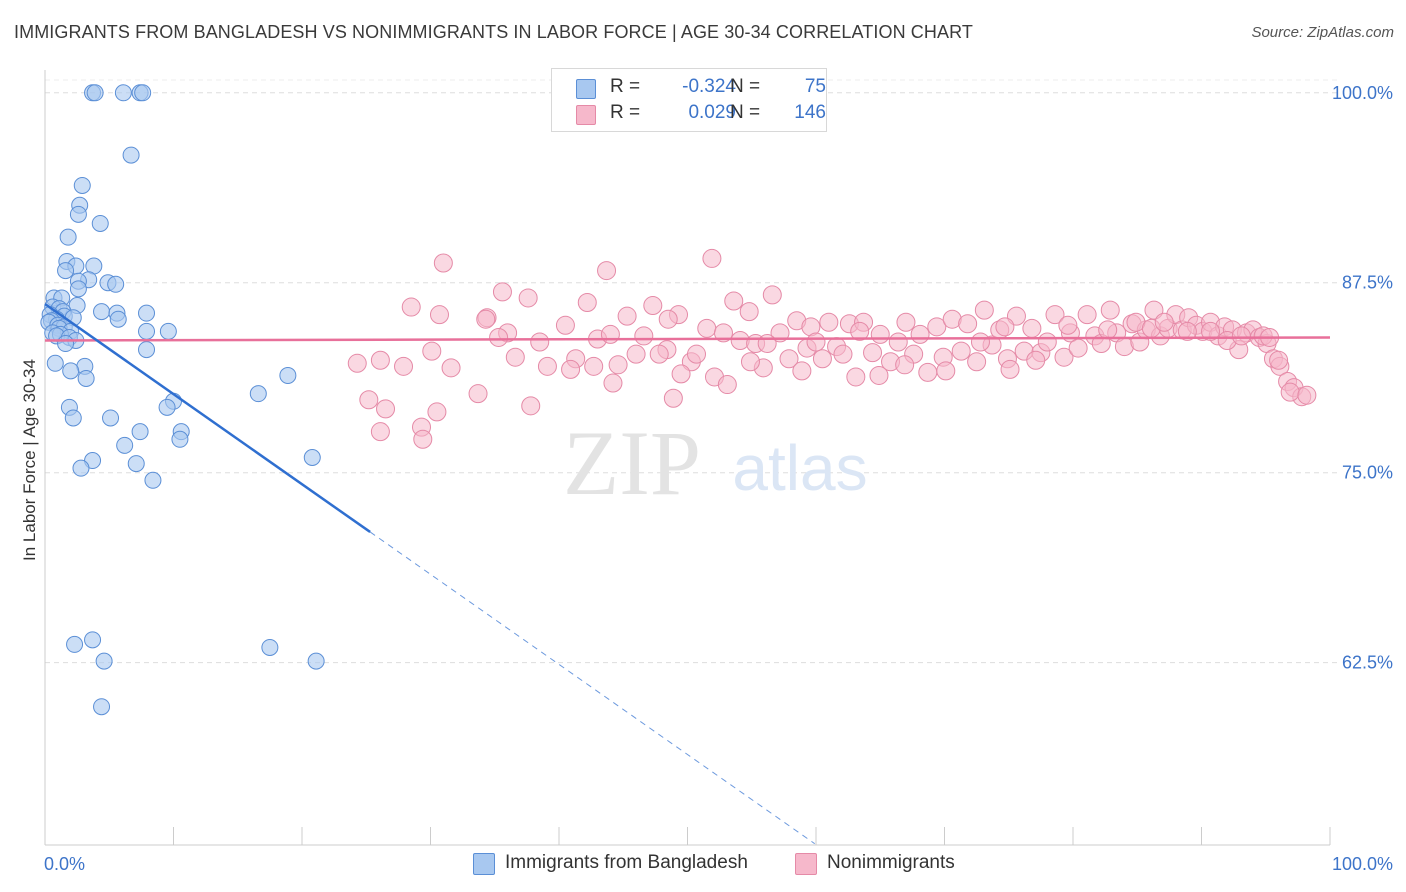 The image size is (1406, 892). Describe the element at coordinates (1367, 663) in the screenshot. I see `y-tick-label: 62.5%` at that location.